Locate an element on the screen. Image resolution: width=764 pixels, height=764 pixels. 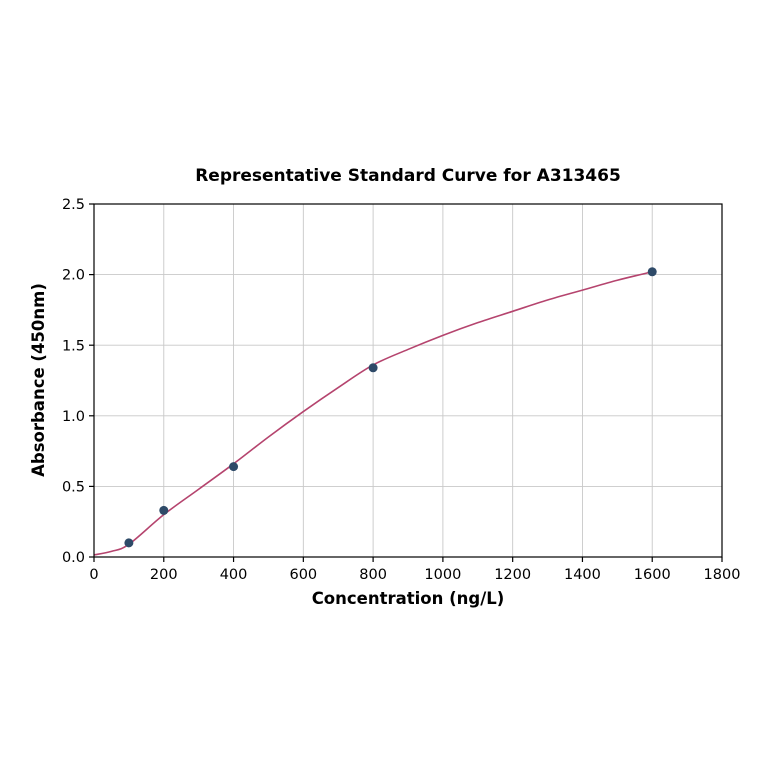
x-tick-label: 1400 is located at coordinates (582, 575).